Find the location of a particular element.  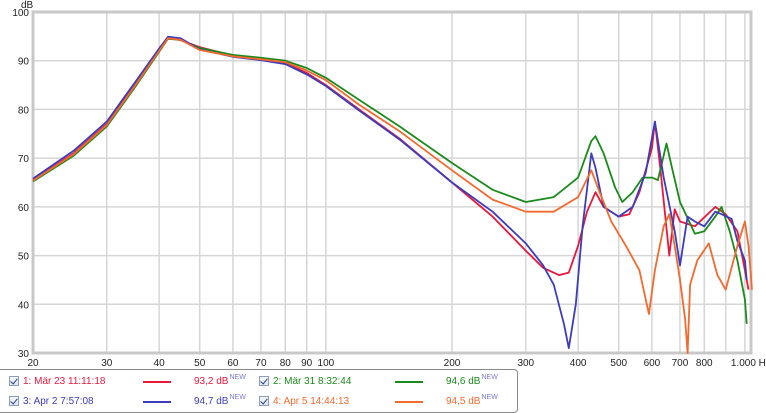

legend-label: 4: Apr 5 14:44:13 is located at coordinates (311, 401).